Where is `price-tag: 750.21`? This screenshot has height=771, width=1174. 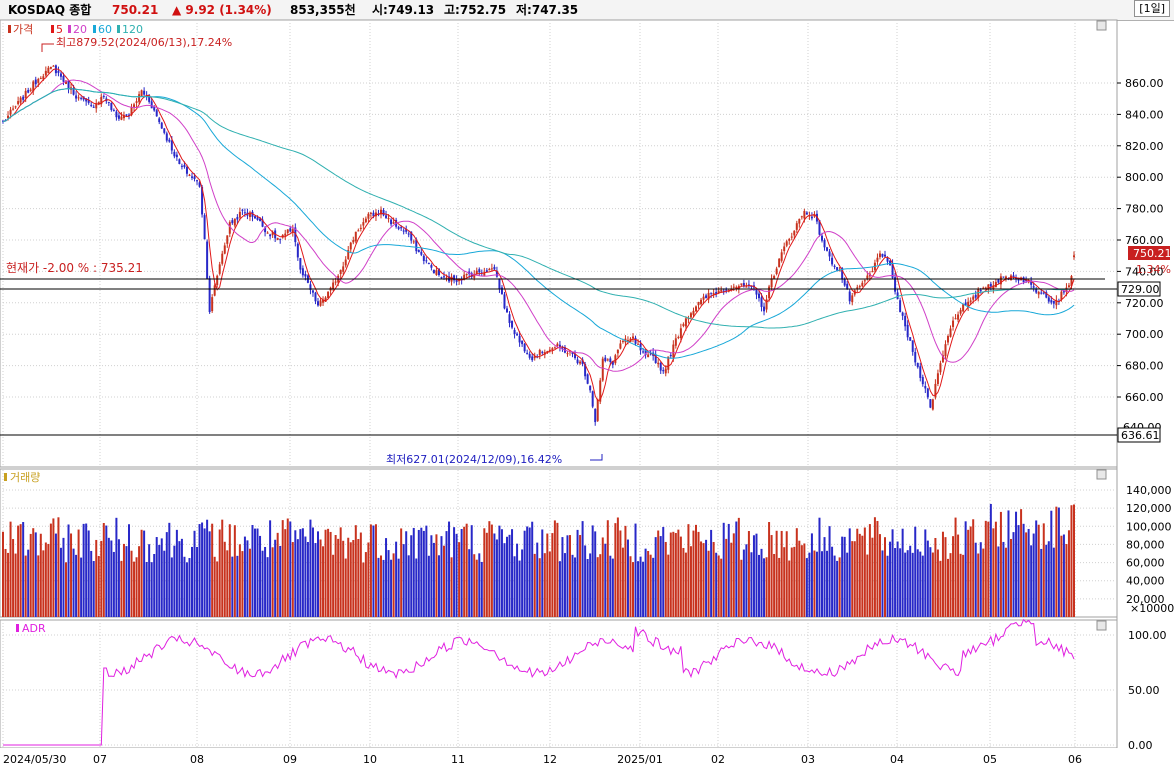 price-tag: 750.21 is located at coordinates (1152, 253).